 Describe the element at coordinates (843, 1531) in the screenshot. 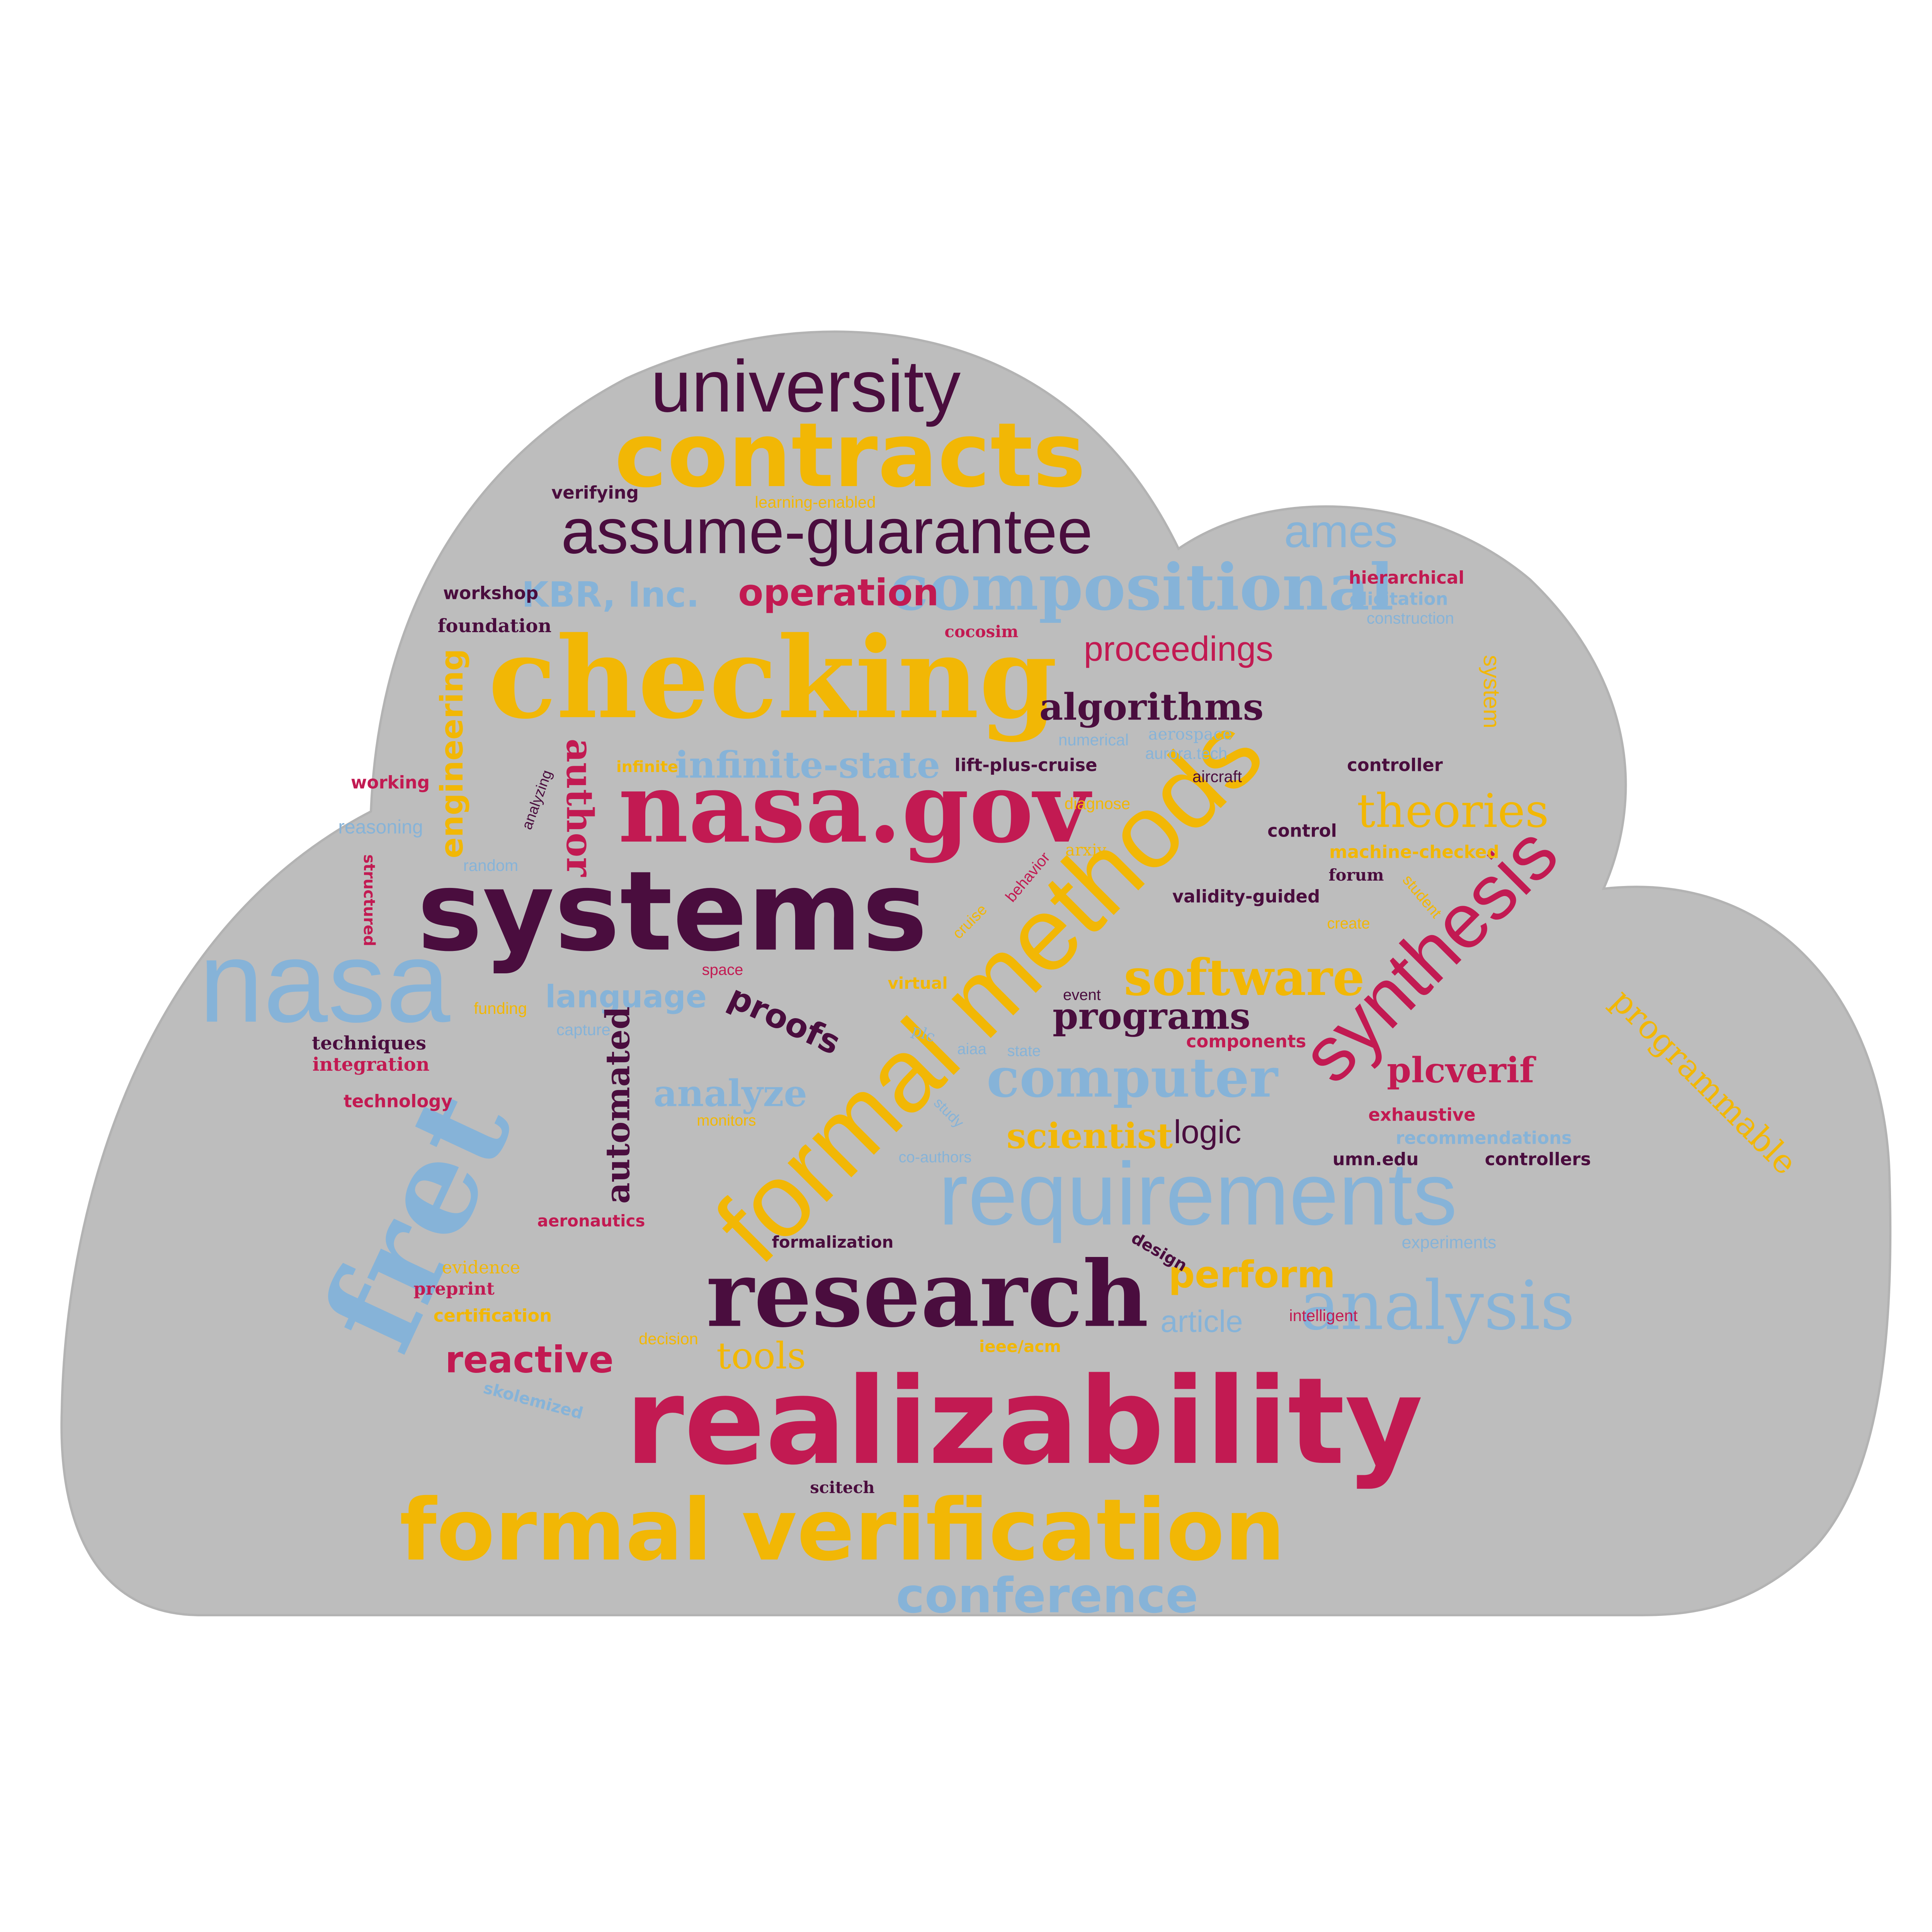

I see `word-formal-verification: formal verification` at that location.